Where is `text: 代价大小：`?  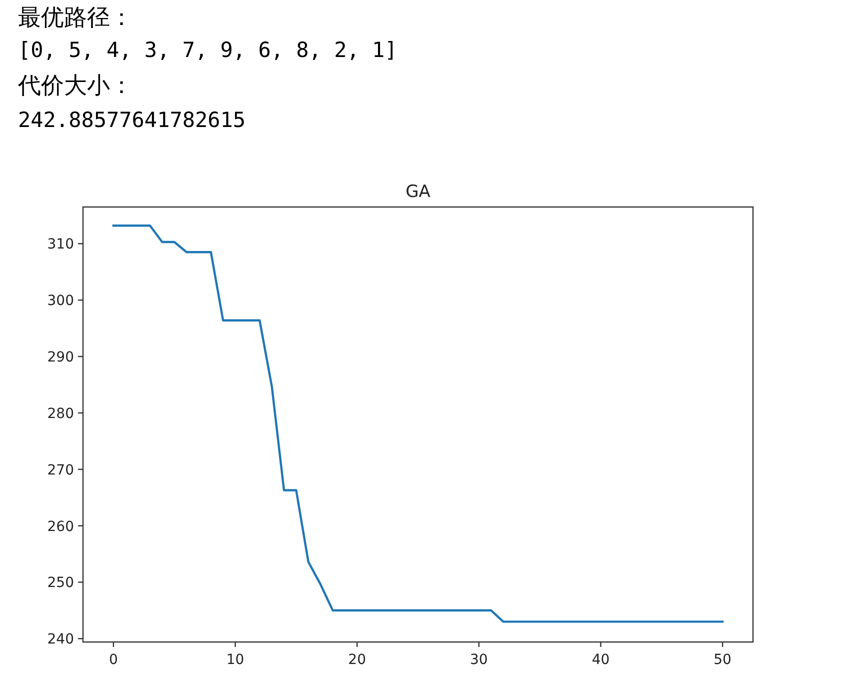 text: 代价大小： is located at coordinates (75, 86).